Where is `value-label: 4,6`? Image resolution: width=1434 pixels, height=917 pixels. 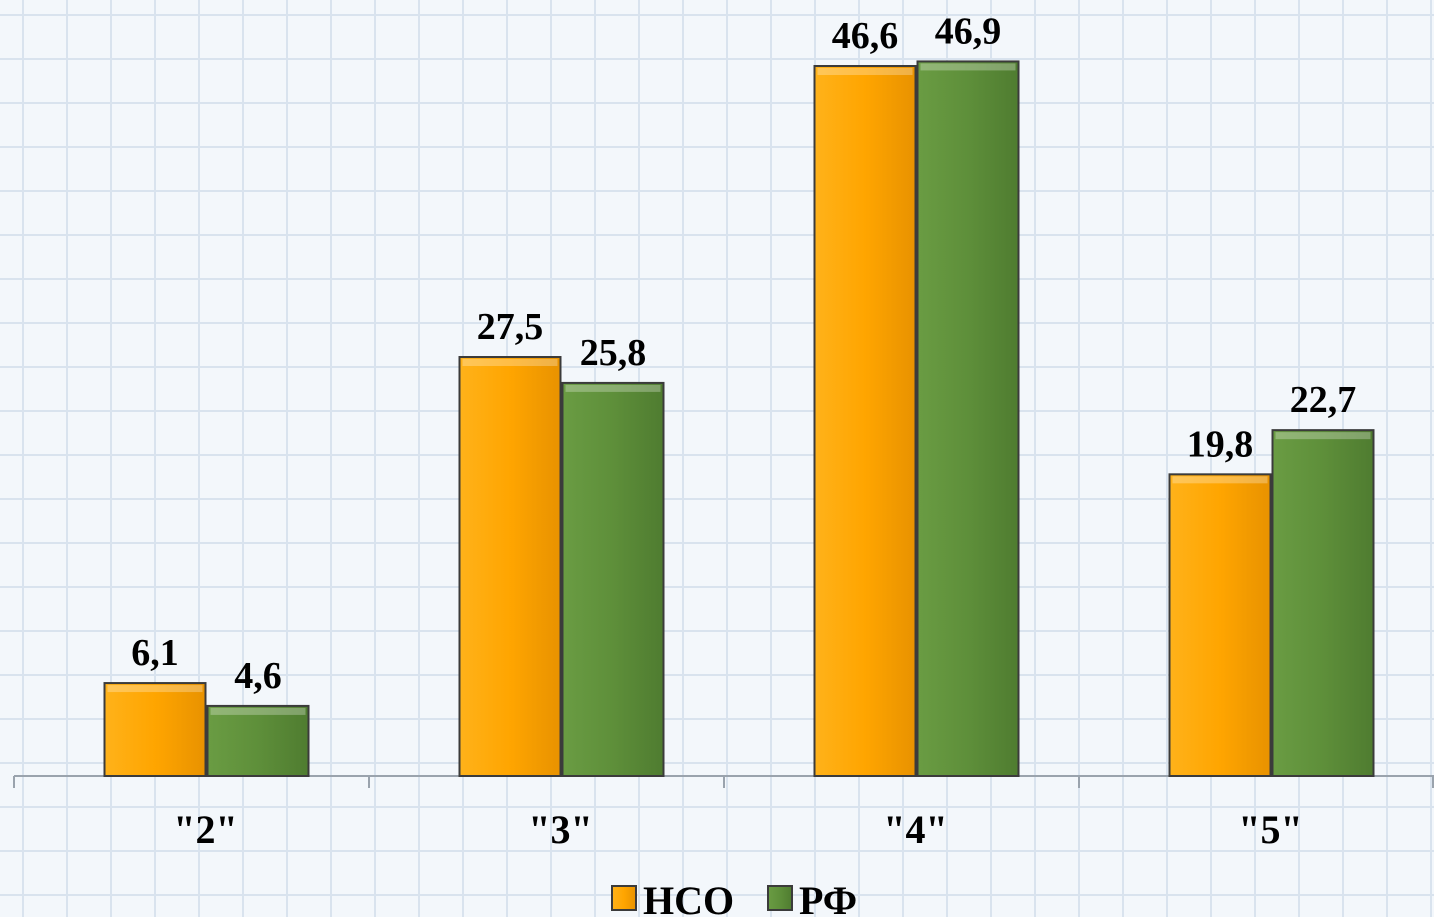
value-label: 4,6 is located at coordinates (258, 676).